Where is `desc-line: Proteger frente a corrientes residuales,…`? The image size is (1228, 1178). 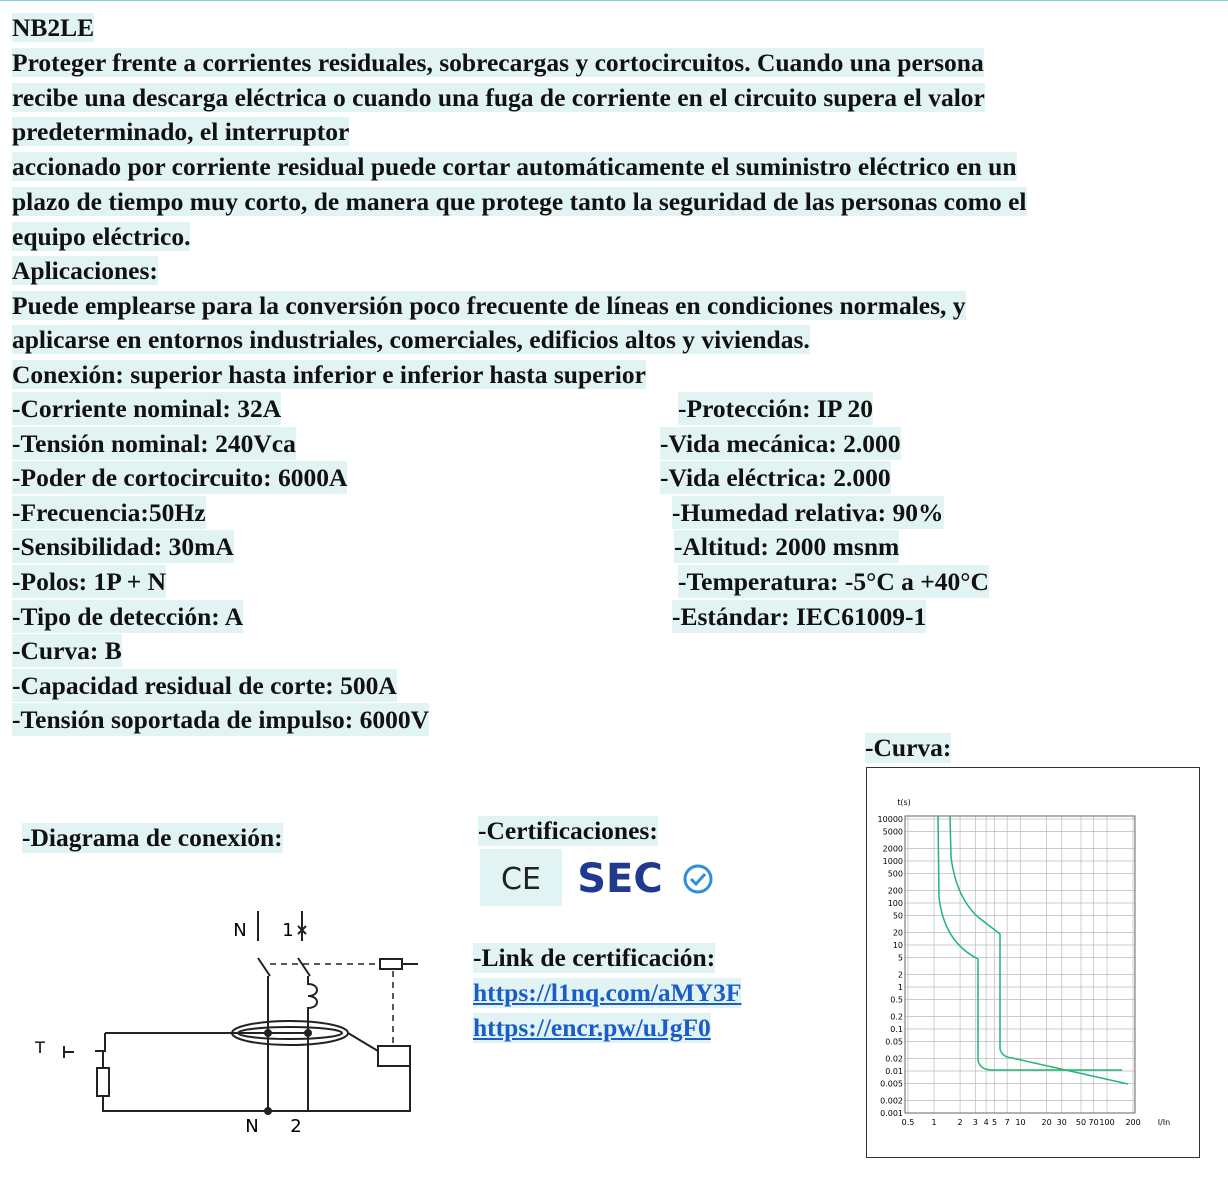 desc-line: Proteger frente a corrientes residuales,… is located at coordinates (498, 62).